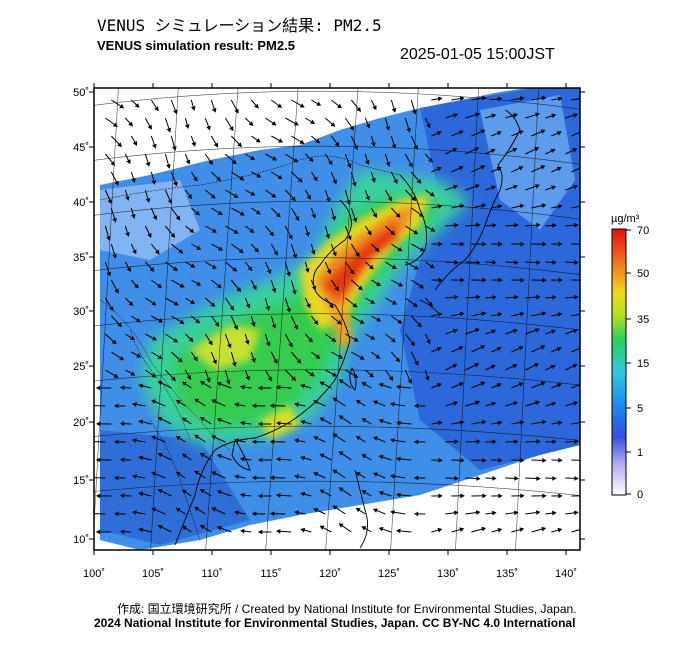 This screenshot has height=649, width=700. Describe the element at coordinates (640, 453) in the screenshot. I see `colorbar-tick: 1` at that location.